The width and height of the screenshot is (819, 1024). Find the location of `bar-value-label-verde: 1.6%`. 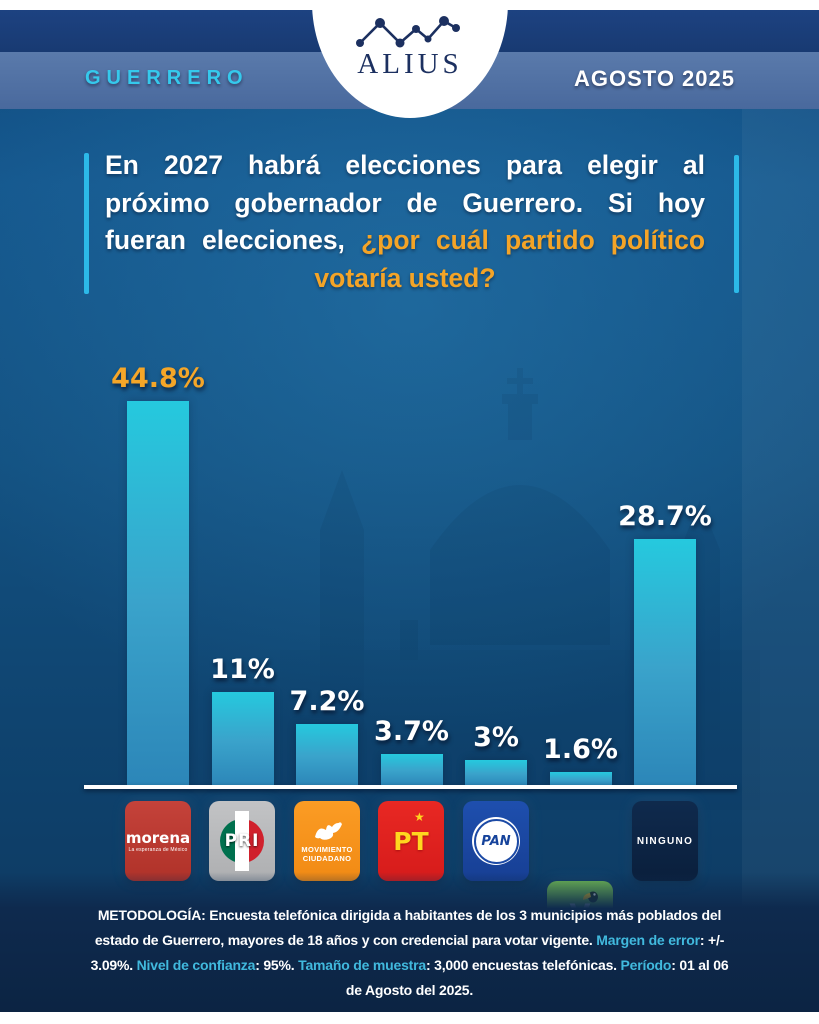

bar-value-label-verde: 1.6% is located at coordinates (580, 749).